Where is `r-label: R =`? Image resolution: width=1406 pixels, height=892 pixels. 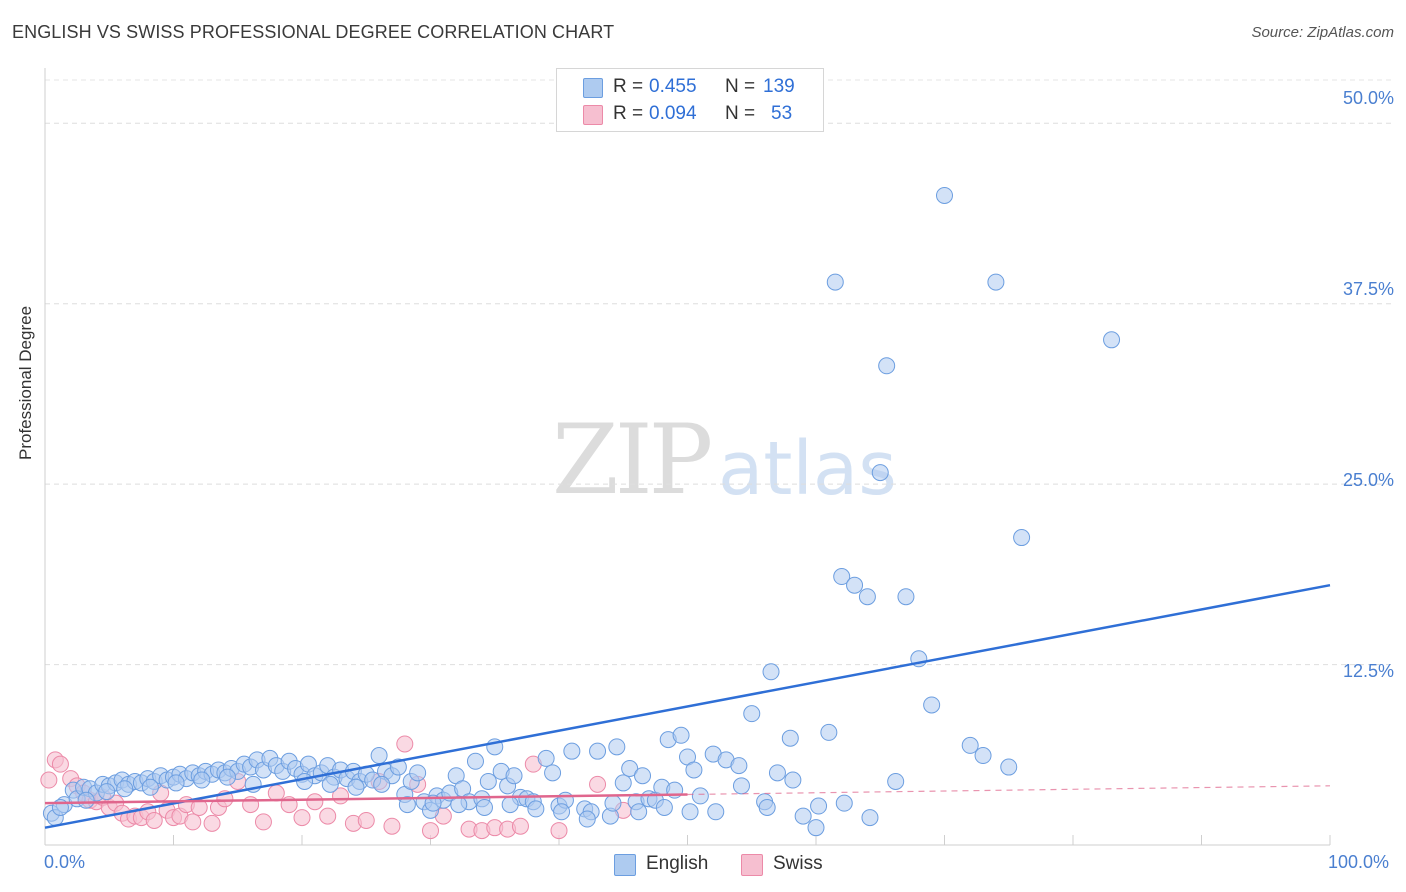 r-label: R = is located at coordinates (628, 86).